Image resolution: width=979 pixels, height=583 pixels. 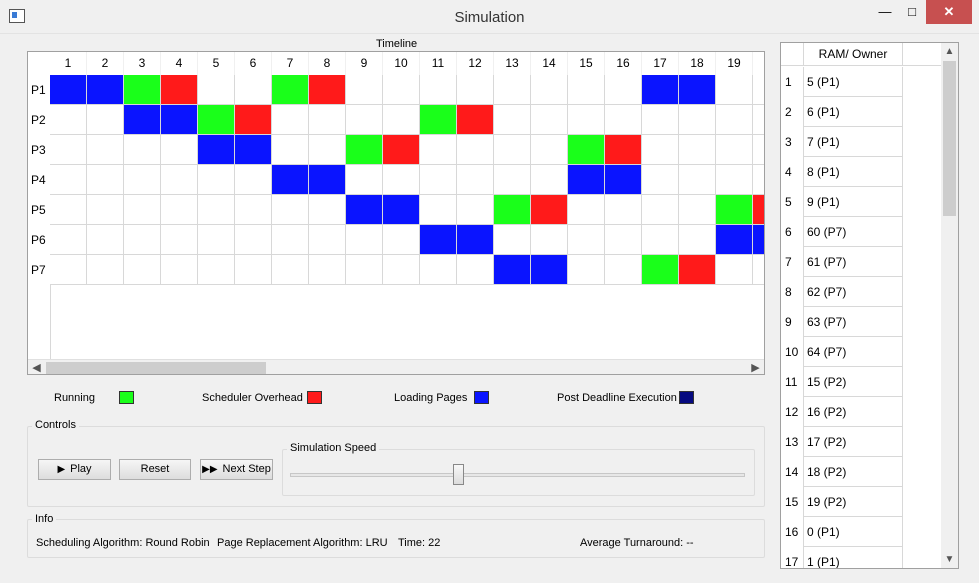 I want to click on vertical-scrollbar: ▲ ▼, so click(x=949, y=305).